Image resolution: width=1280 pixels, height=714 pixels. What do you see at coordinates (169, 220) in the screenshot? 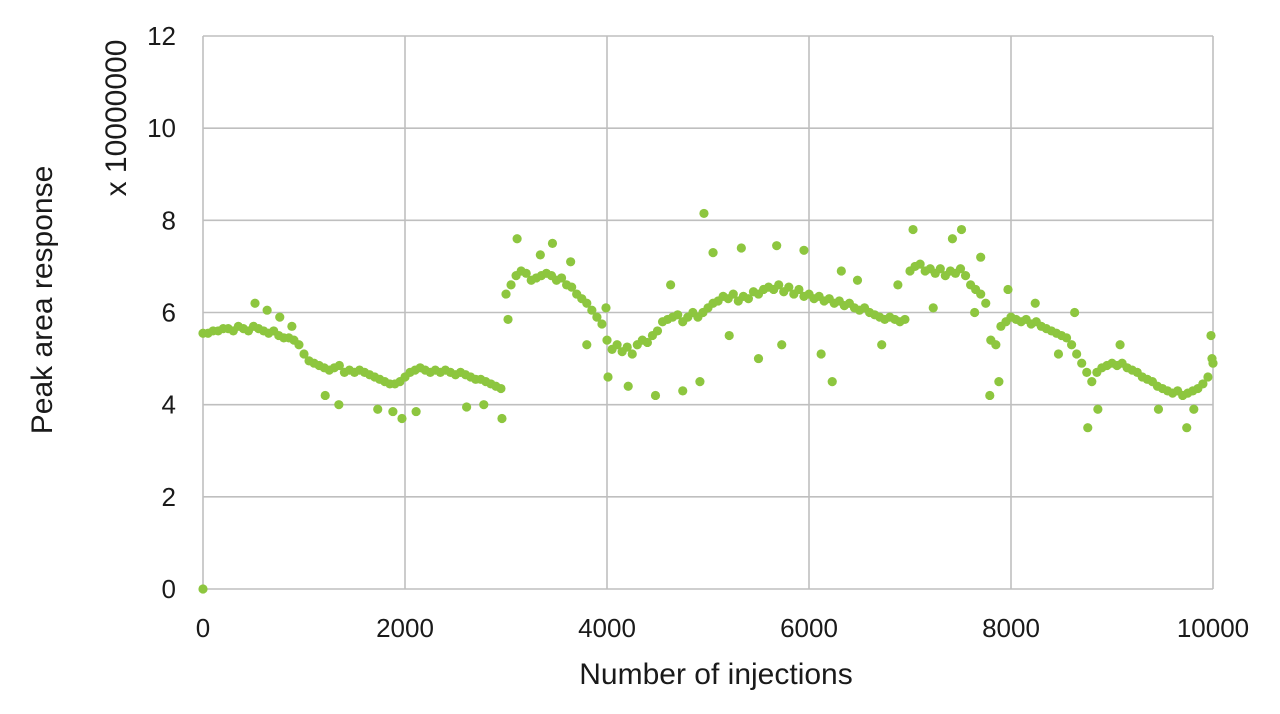
I see `y-tick-label: 8` at bounding box center [169, 220].